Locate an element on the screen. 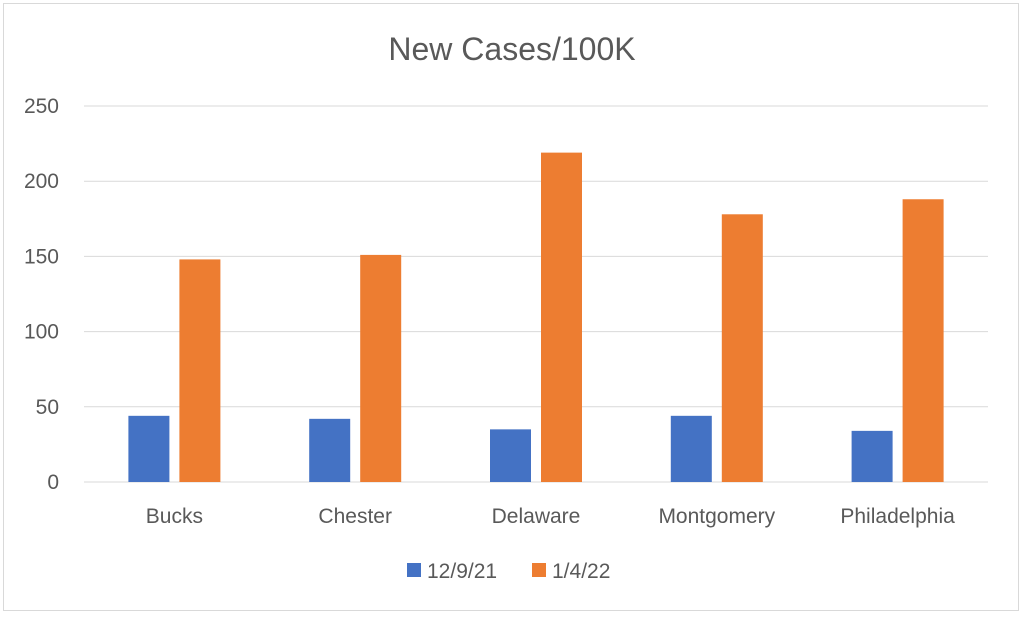 The height and width of the screenshot is (618, 1024). y-tick-label: 250 is located at coordinates (41, 106).